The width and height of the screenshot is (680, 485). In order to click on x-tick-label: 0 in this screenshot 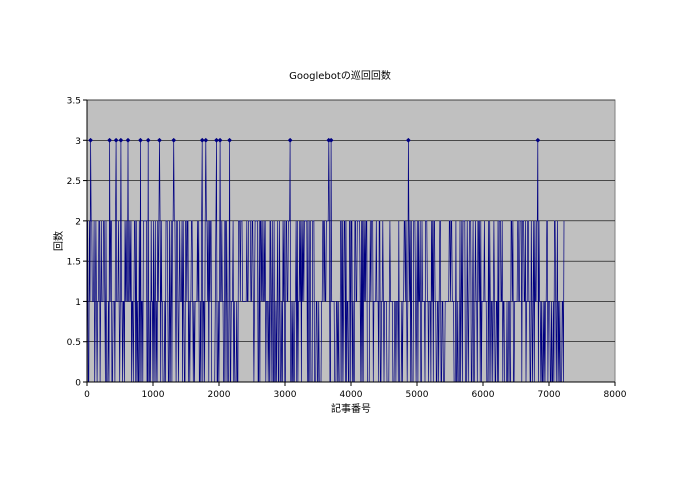, I will do `click(87, 395)`.